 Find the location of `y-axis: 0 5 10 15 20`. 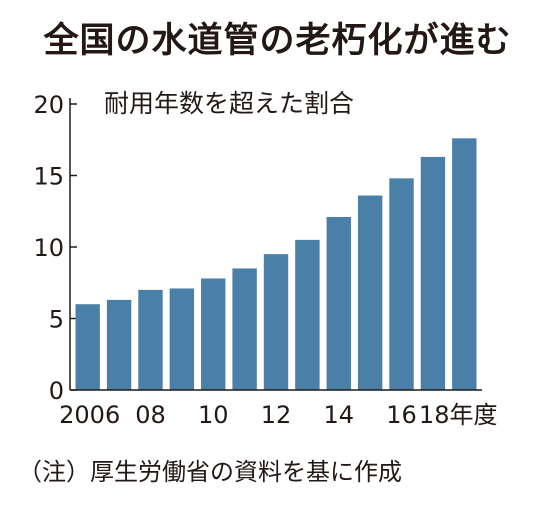

y-axis: 0 5 10 15 20 is located at coordinates (55, 248).